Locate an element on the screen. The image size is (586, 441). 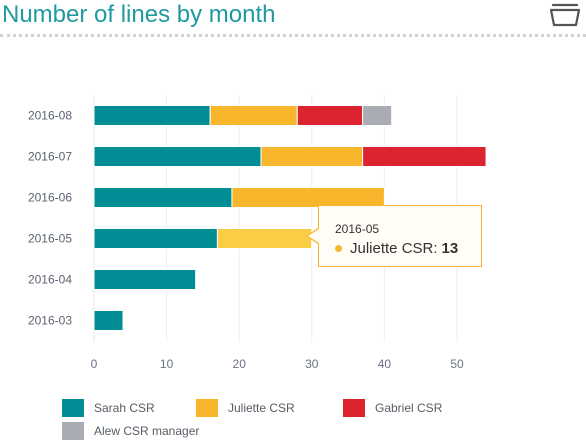
x-tick-label: 10 is located at coordinates (167, 364).